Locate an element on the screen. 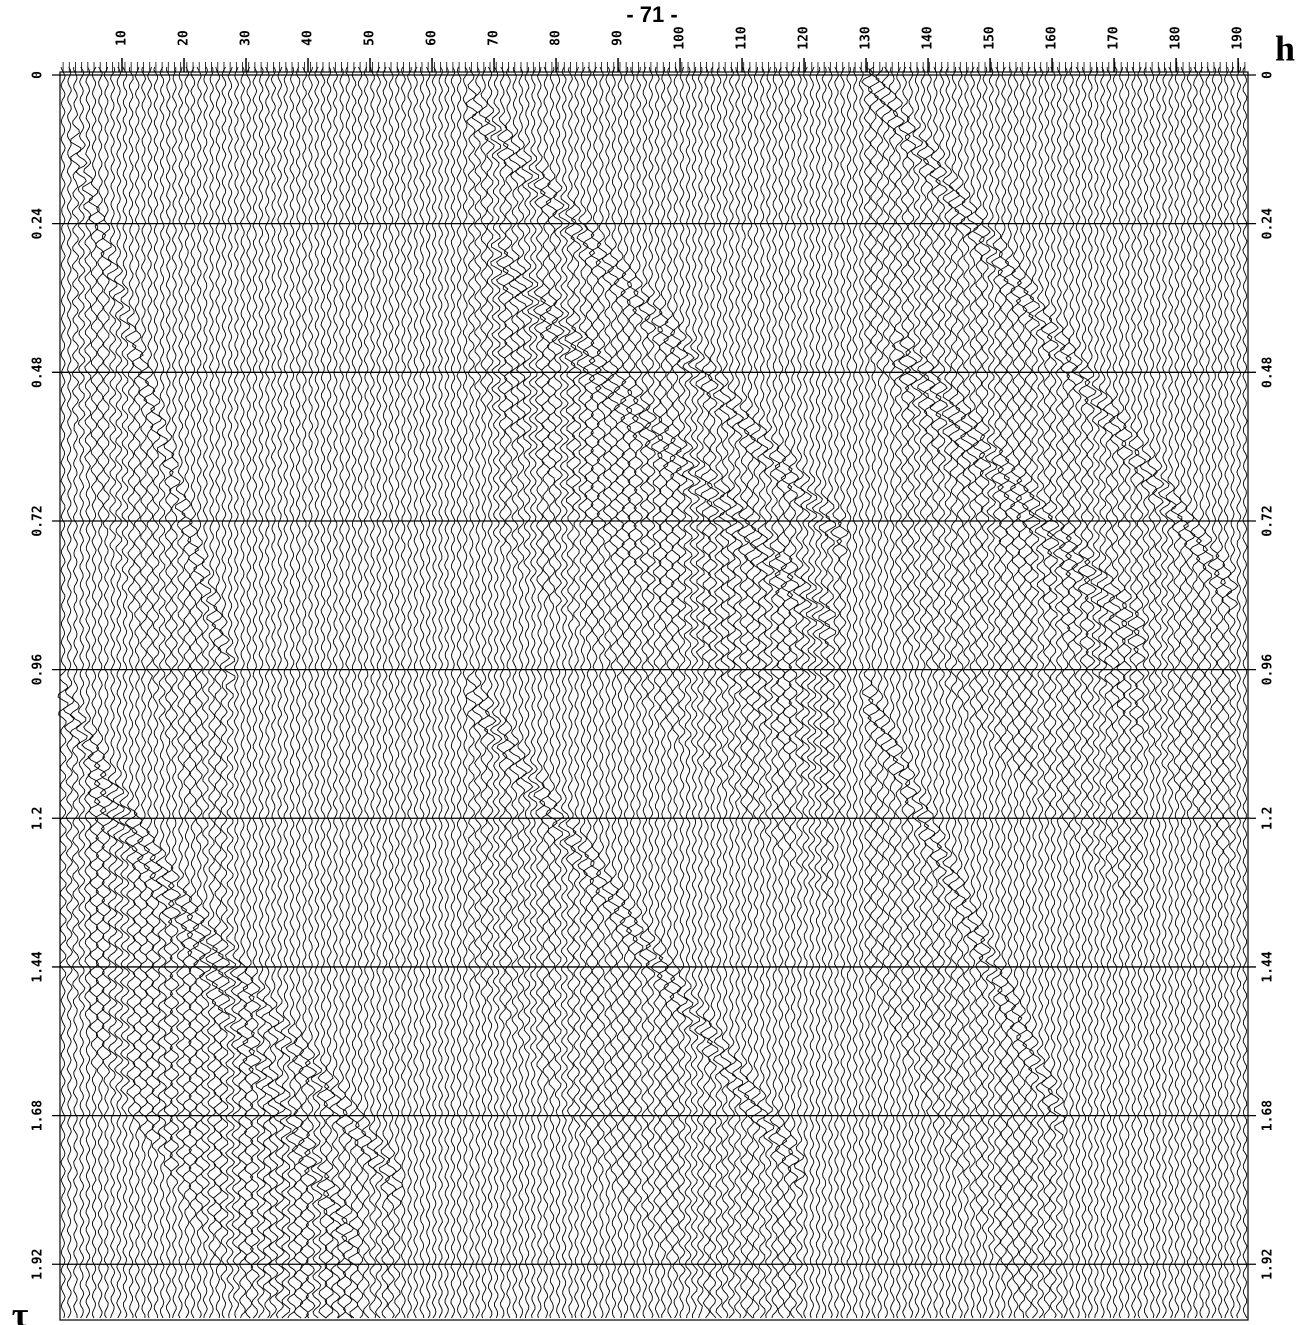  x-tick-label: 130 is located at coordinates (866, 38).